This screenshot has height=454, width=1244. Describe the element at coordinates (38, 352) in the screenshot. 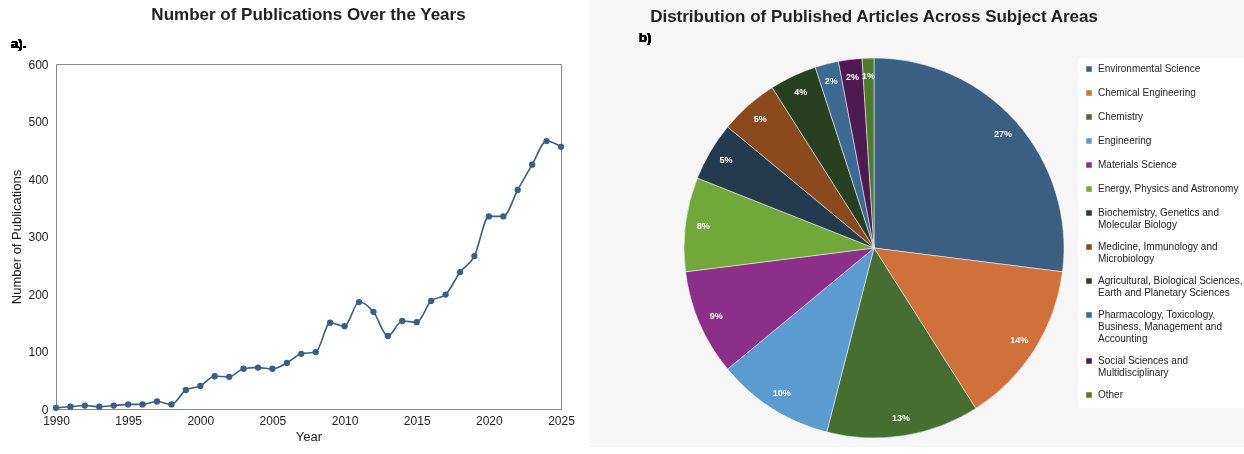

I see `y-tick-label: 100` at that location.